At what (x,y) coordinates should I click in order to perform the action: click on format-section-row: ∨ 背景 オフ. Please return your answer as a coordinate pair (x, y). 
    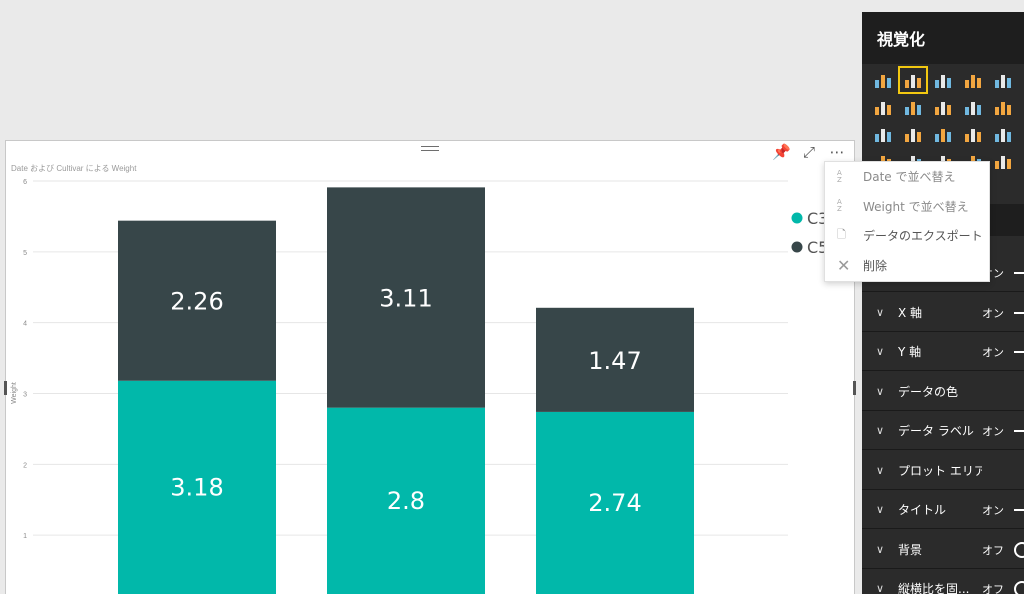
    Looking at the image, I should click on (943, 550).